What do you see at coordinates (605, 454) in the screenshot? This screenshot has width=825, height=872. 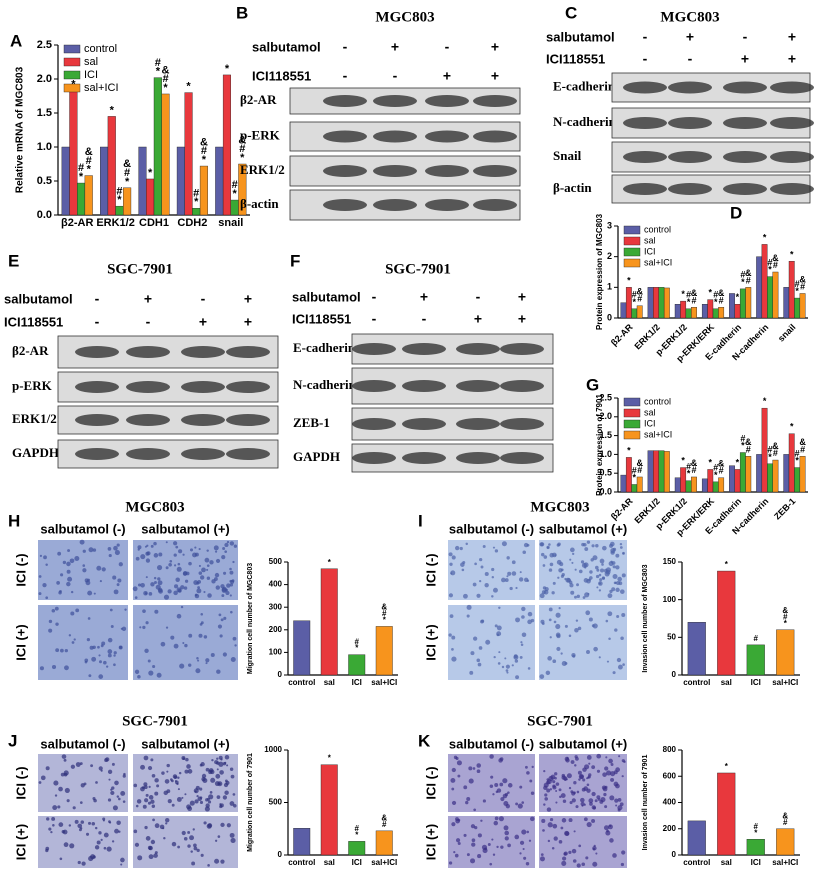 I see `y-tick-label: 1.0` at bounding box center [605, 454].